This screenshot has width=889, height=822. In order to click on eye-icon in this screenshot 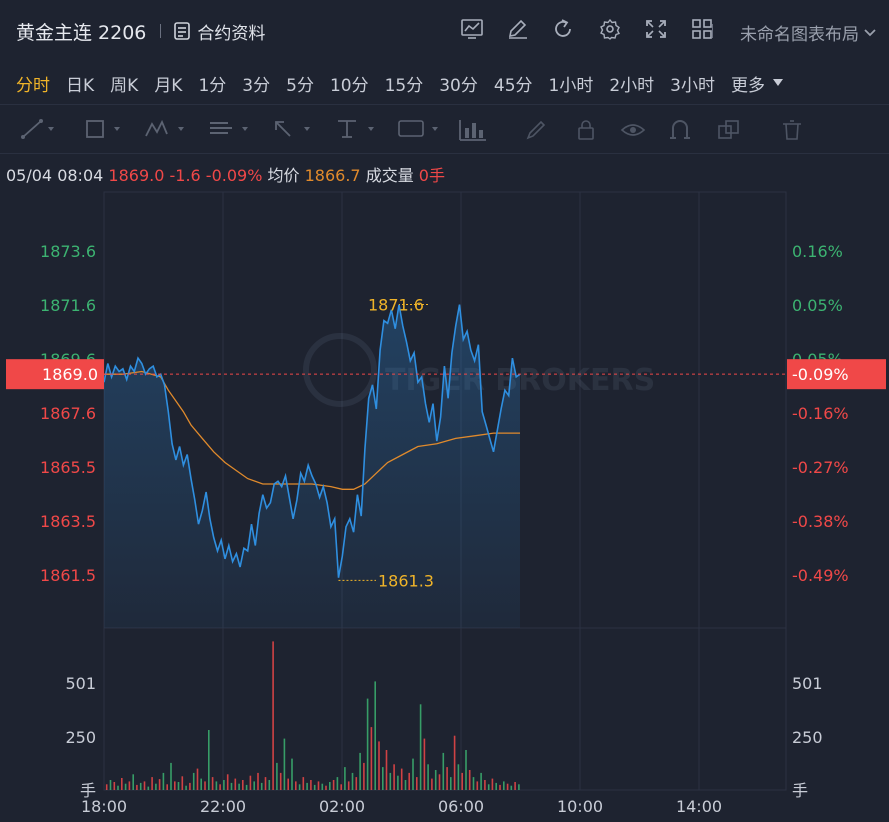, I will do `click(633, 130)`.